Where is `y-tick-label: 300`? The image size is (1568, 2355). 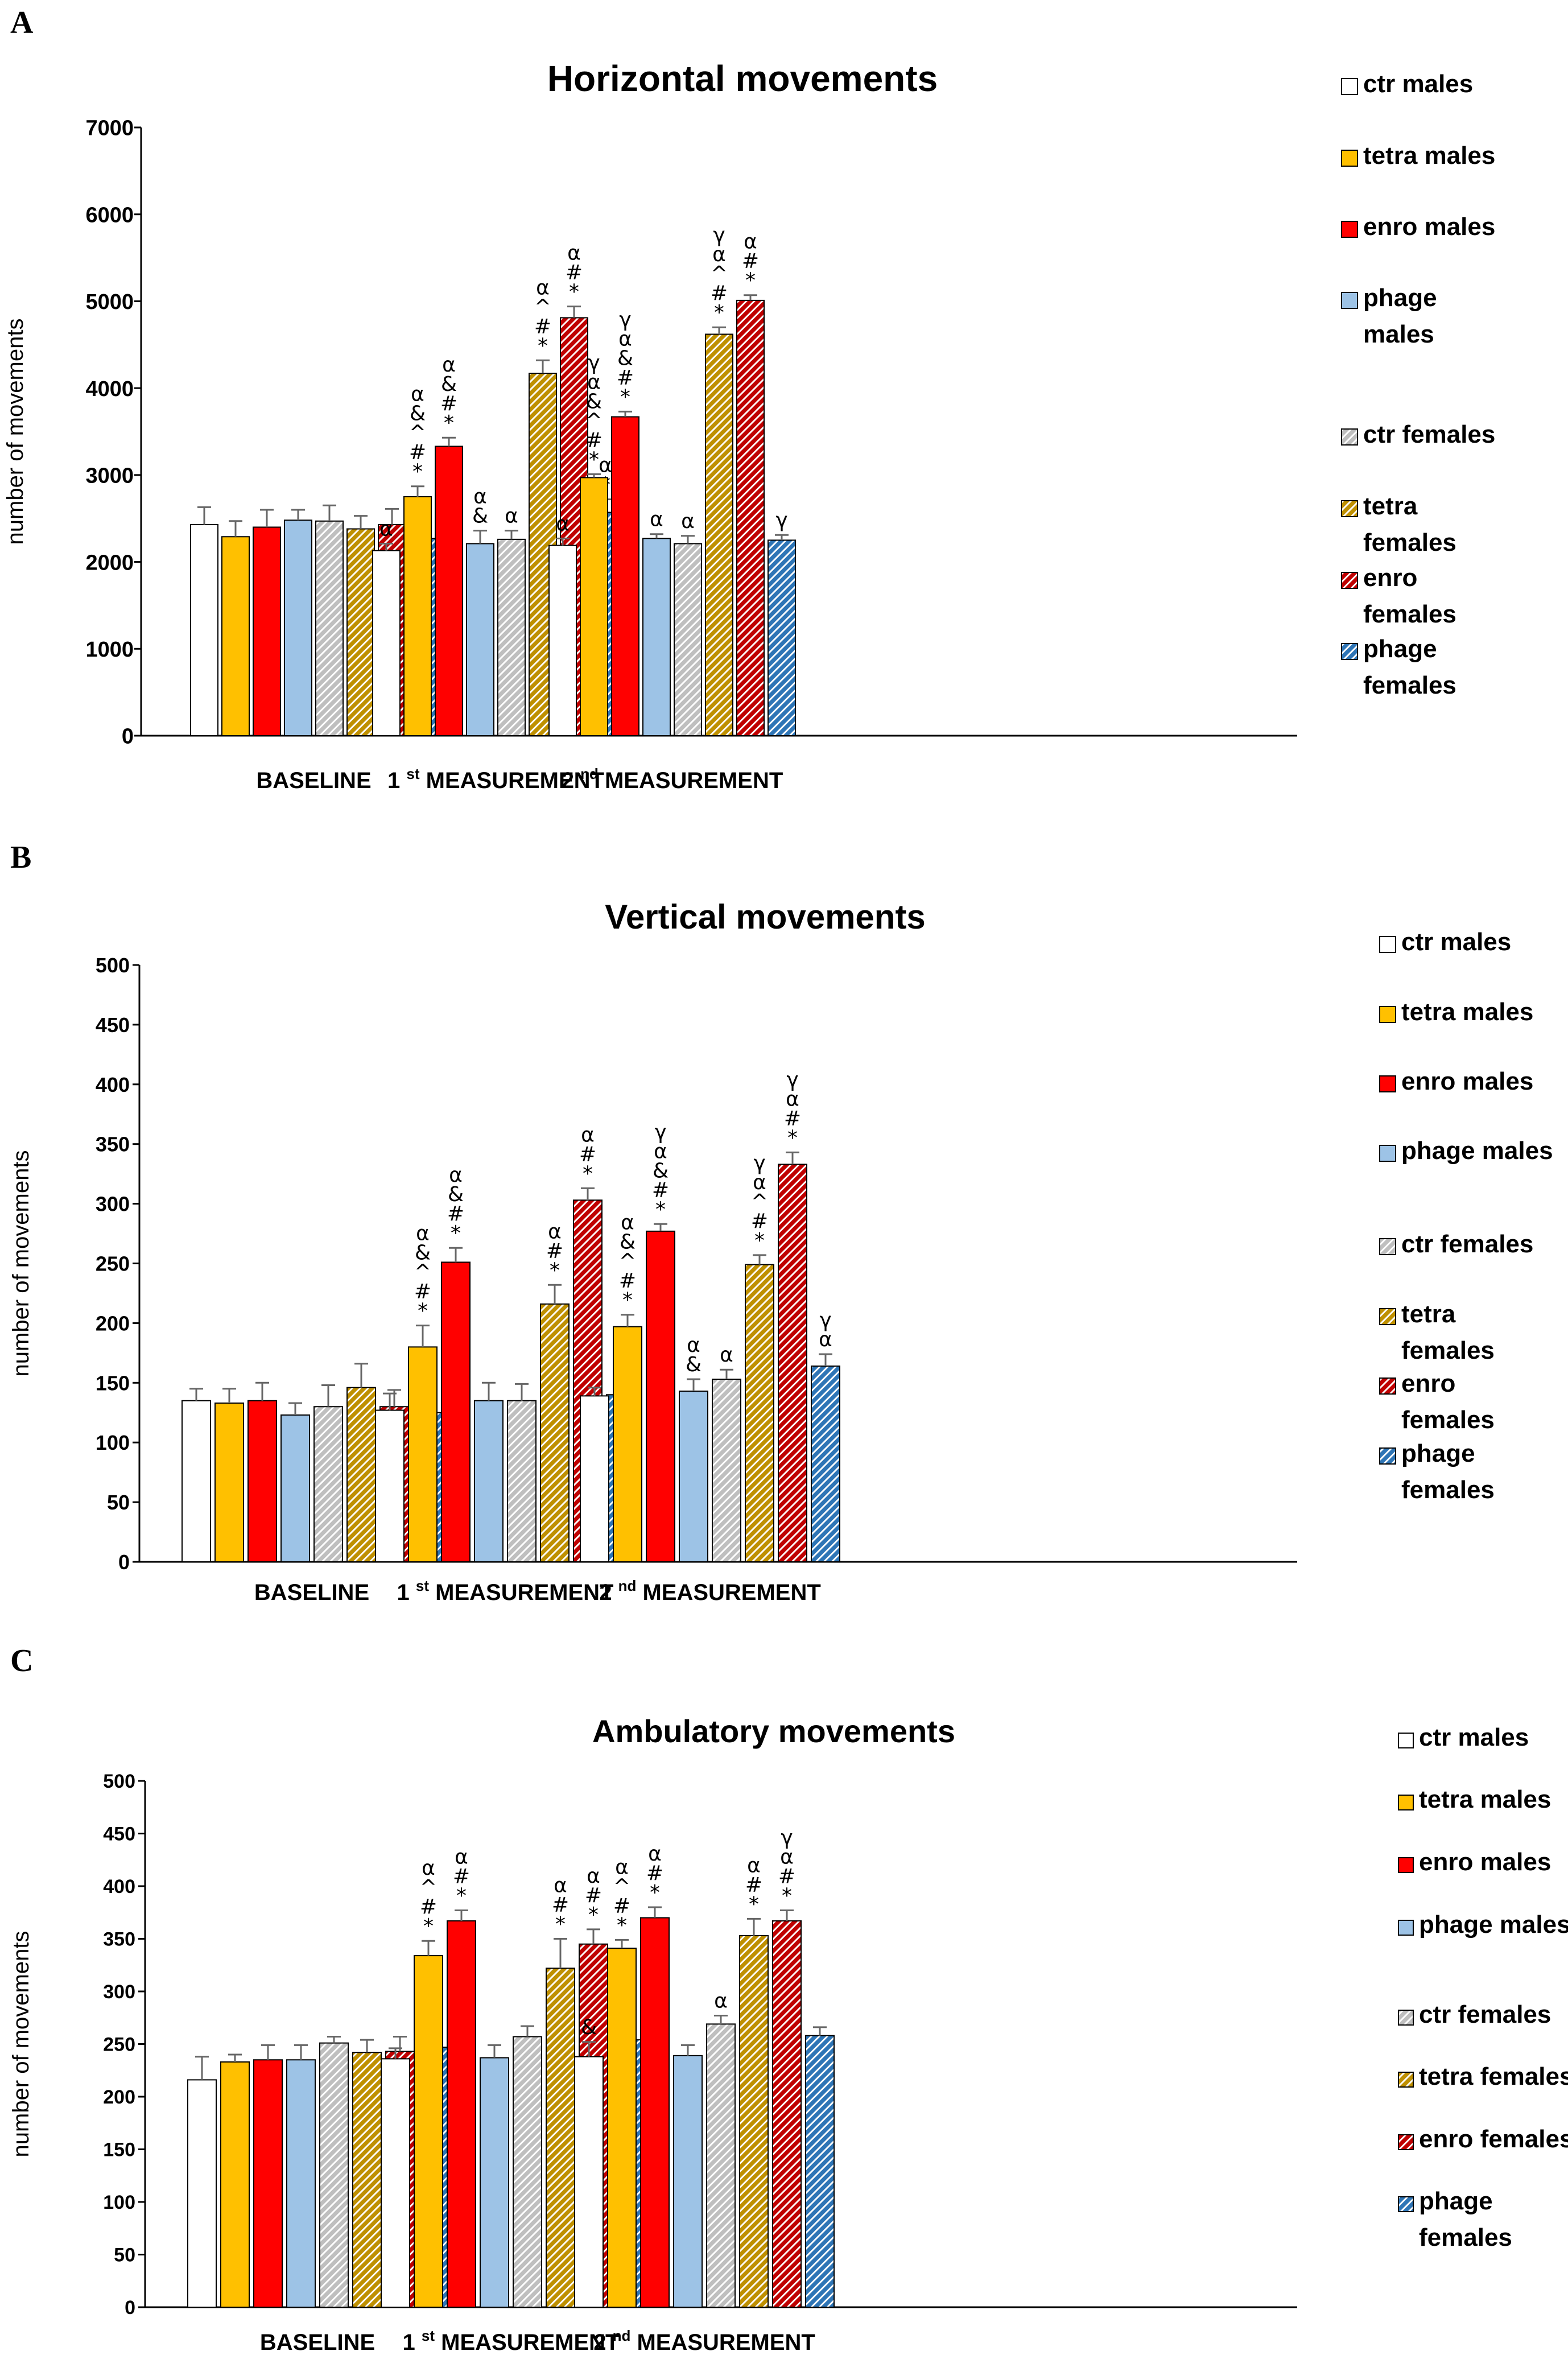 y-tick-label: 300 is located at coordinates (113, 1204).